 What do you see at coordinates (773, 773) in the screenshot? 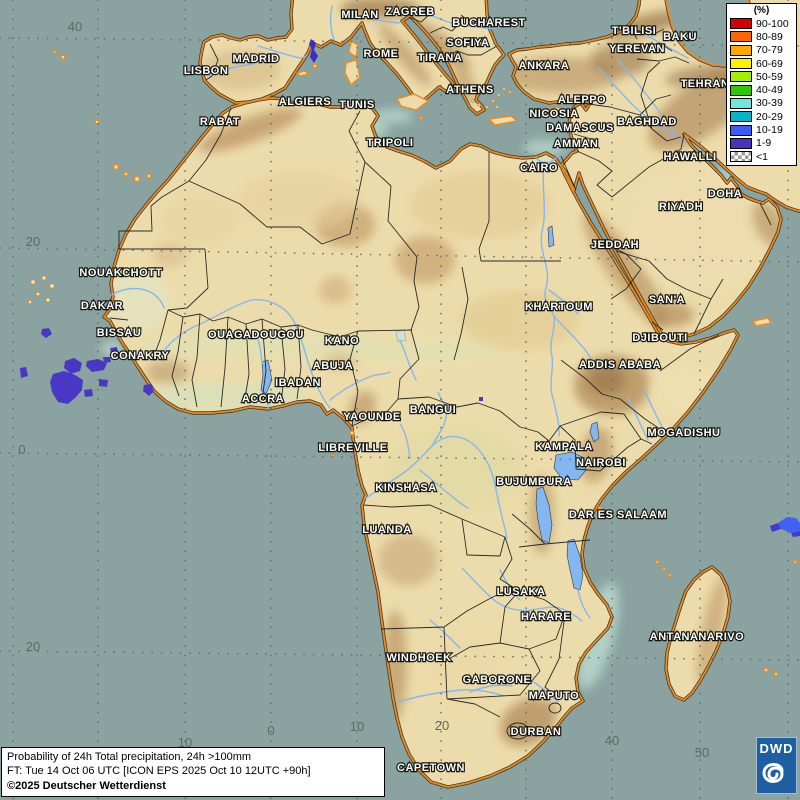
I see `dwd-spiral-icon` at bounding box center [773, 773].